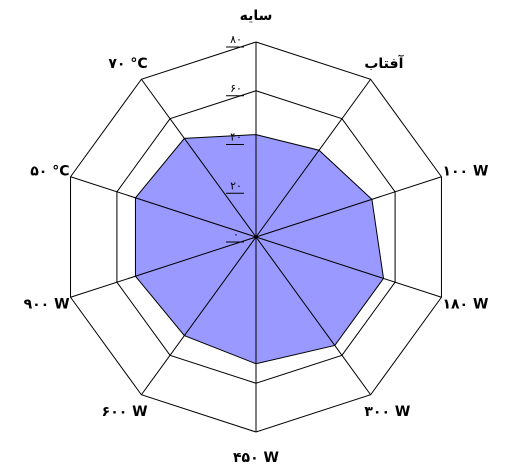 Image resolution: width=508 pixels, height=466 pixels. Describe the element at coordinates (127, 64) in the screenshot. I see `category-label-9: ۷۰ °C` at that location.